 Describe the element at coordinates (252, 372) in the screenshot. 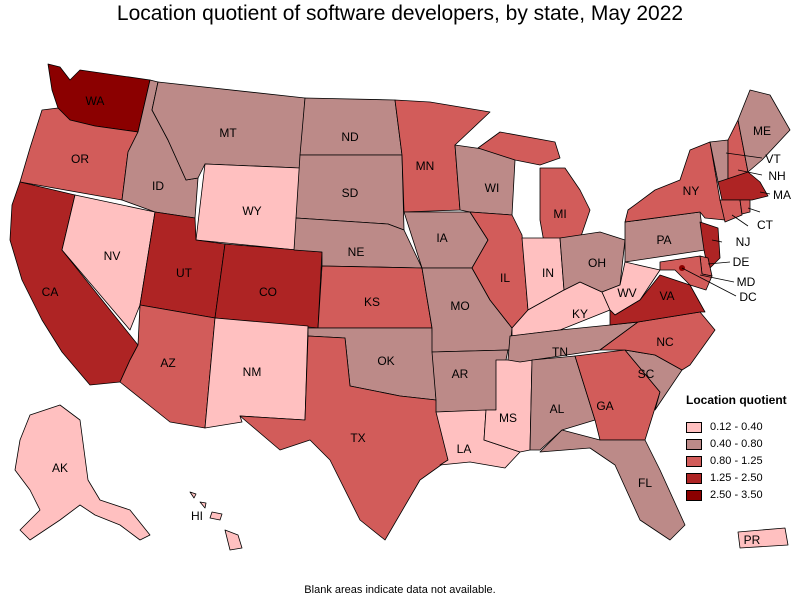

I see `label-NM: NM` at that location.